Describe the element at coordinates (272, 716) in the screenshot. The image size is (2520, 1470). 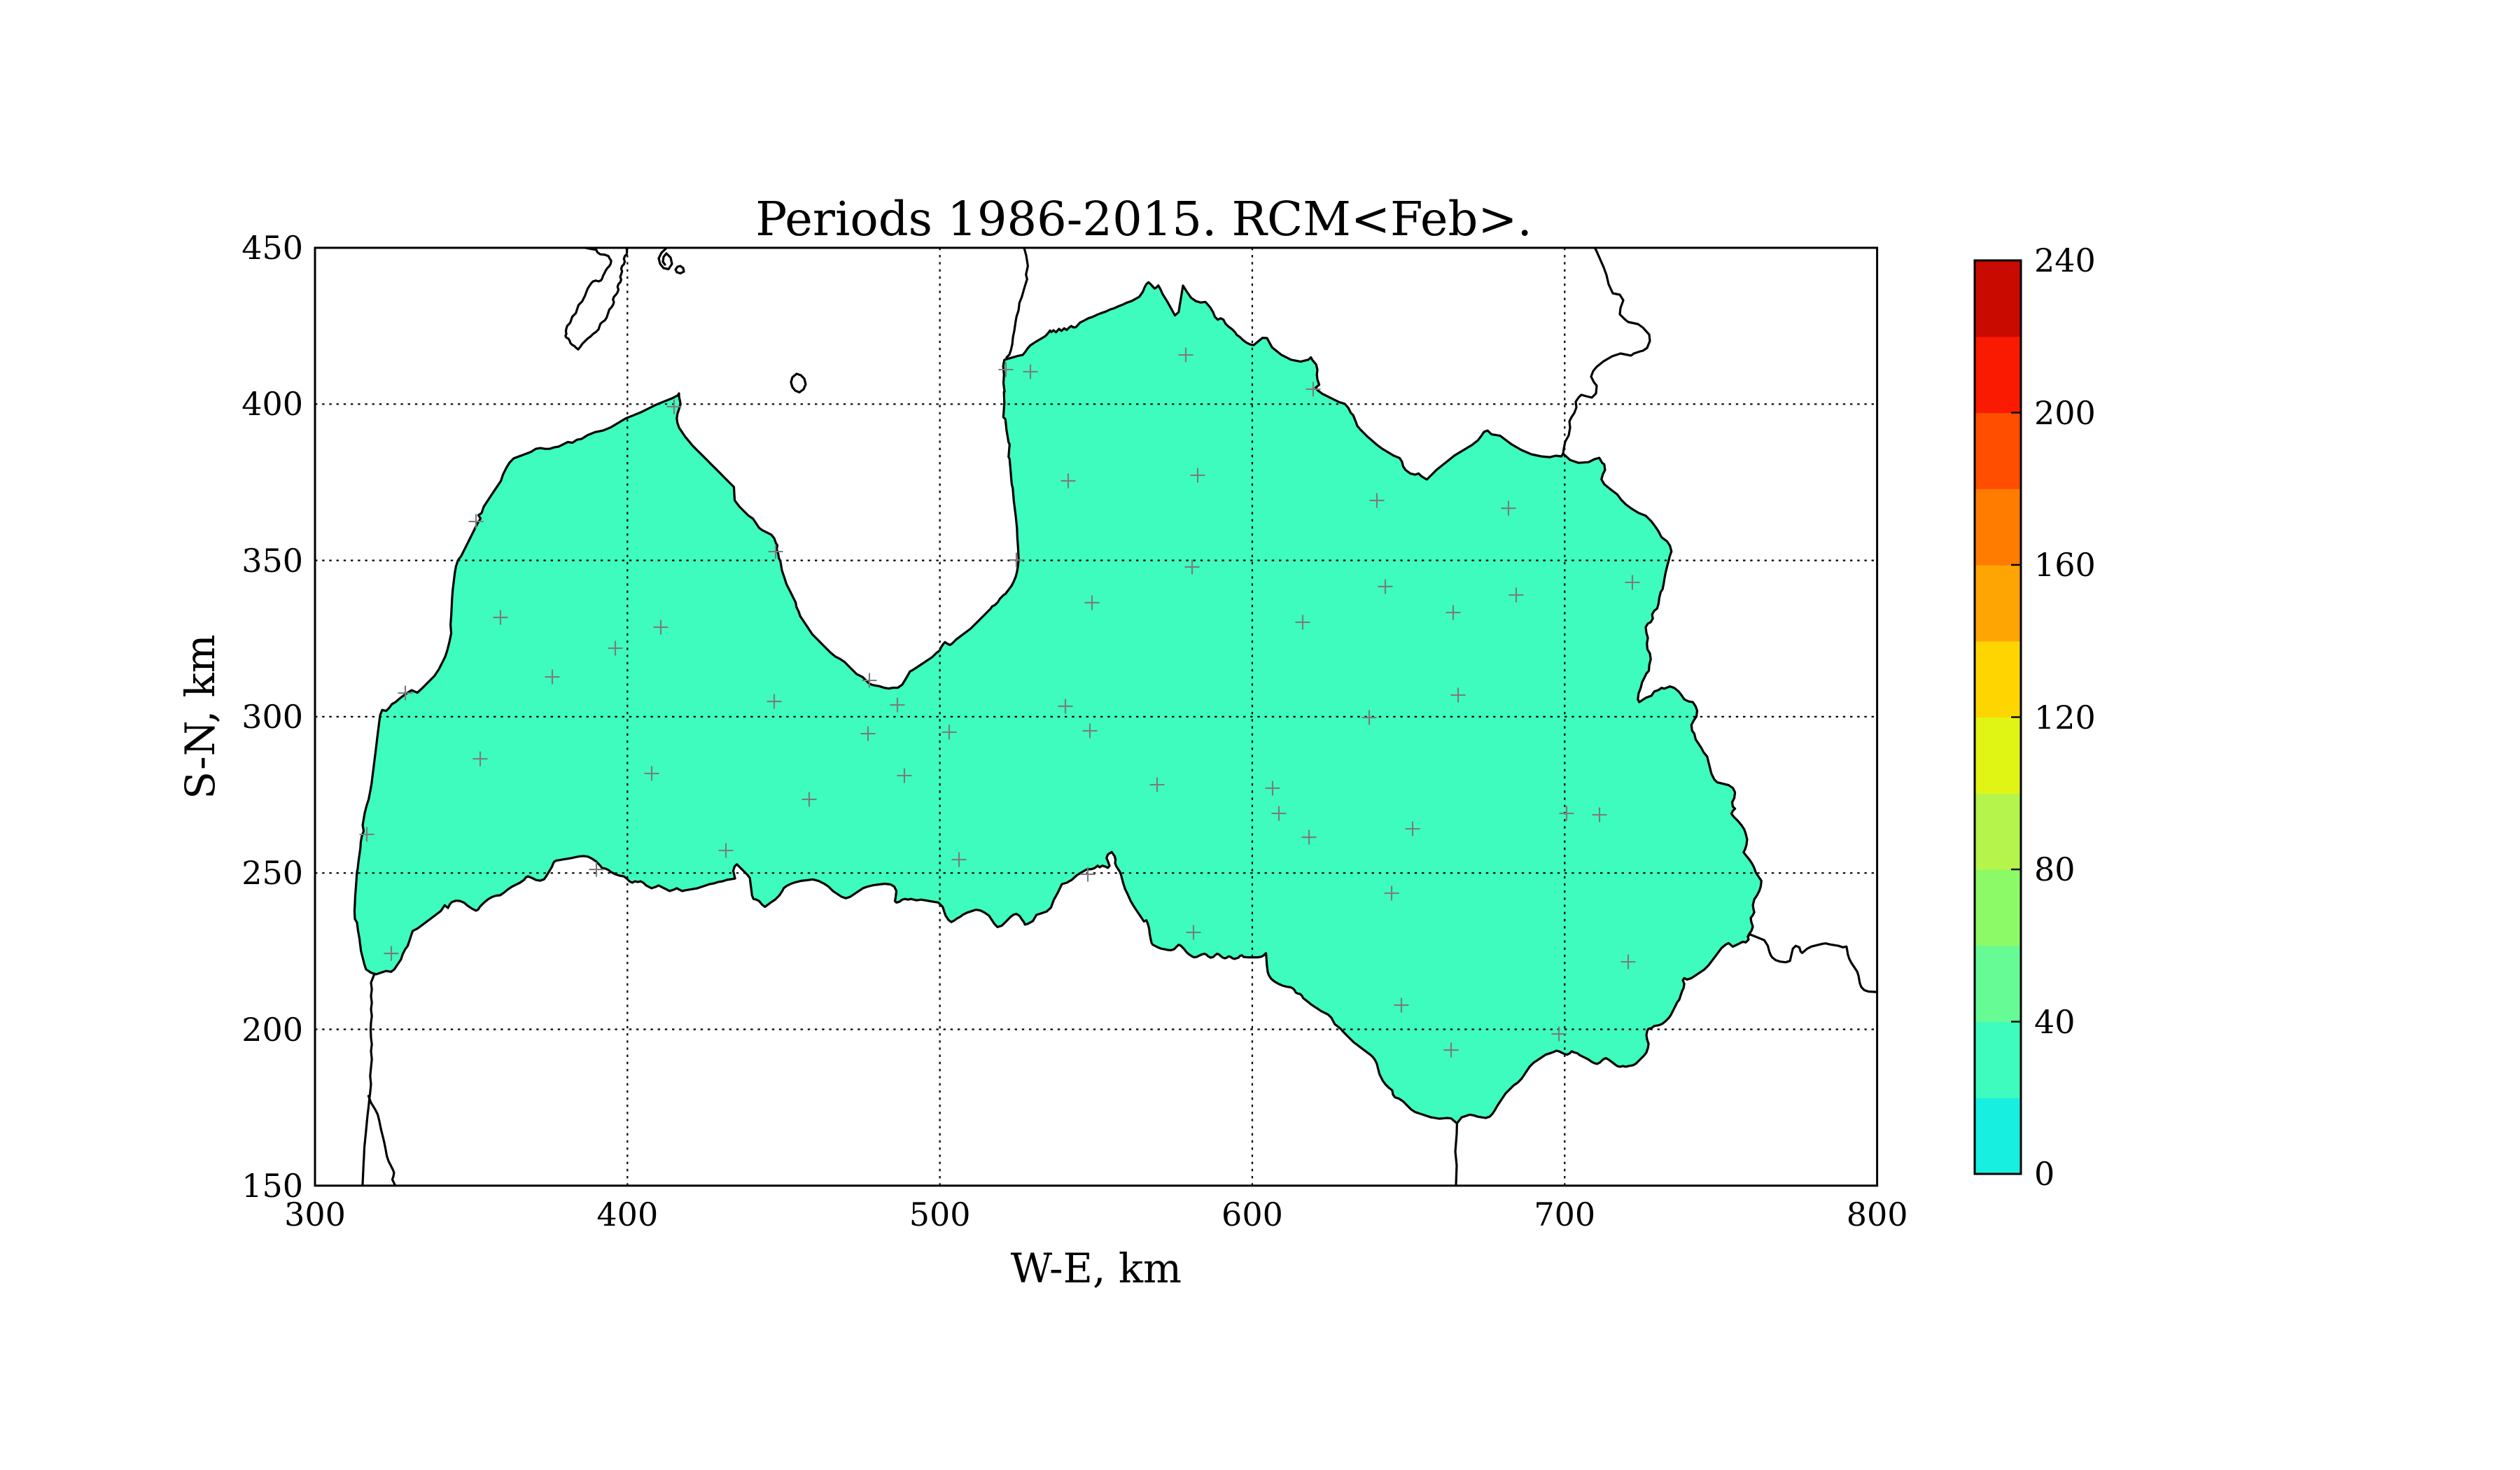
I see `y-tick-label-300: 300` at that location.